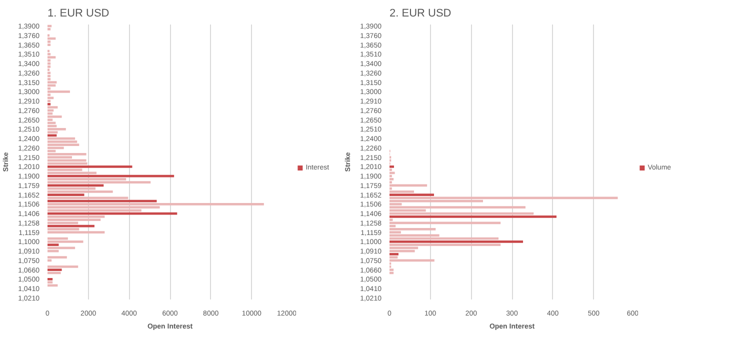  What do you see at coordinates (421, 14) in the screenshot?
I see `chart-title: 2. EUR USD` at bounding box center [421, 14].